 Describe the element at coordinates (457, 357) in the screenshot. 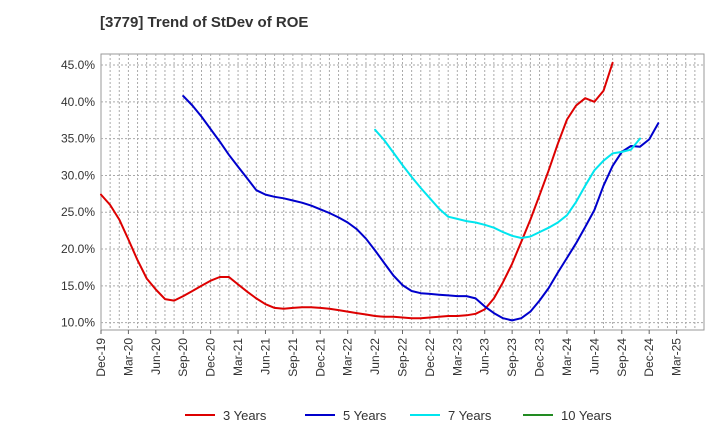

I see `x-tick-label: Mar-23` at that location.